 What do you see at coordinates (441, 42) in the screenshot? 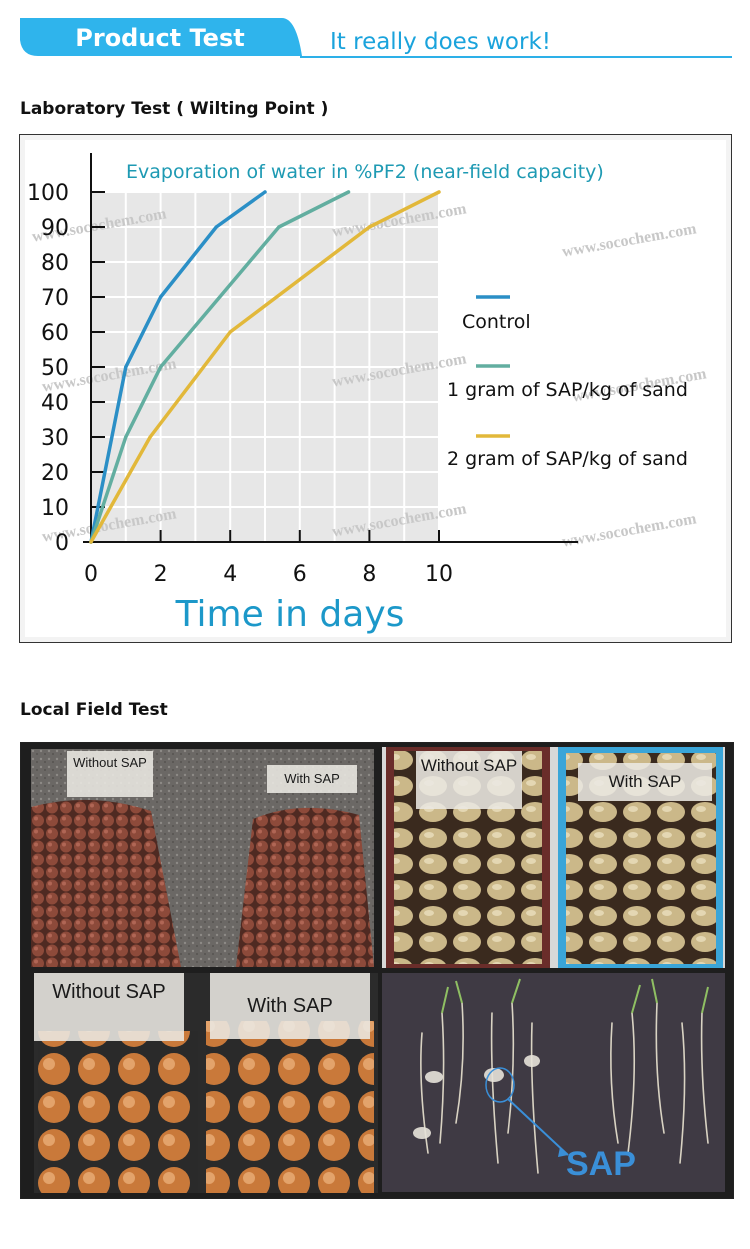
I see `banner-tagline: It really does work!` at bounding box center [441, 42].